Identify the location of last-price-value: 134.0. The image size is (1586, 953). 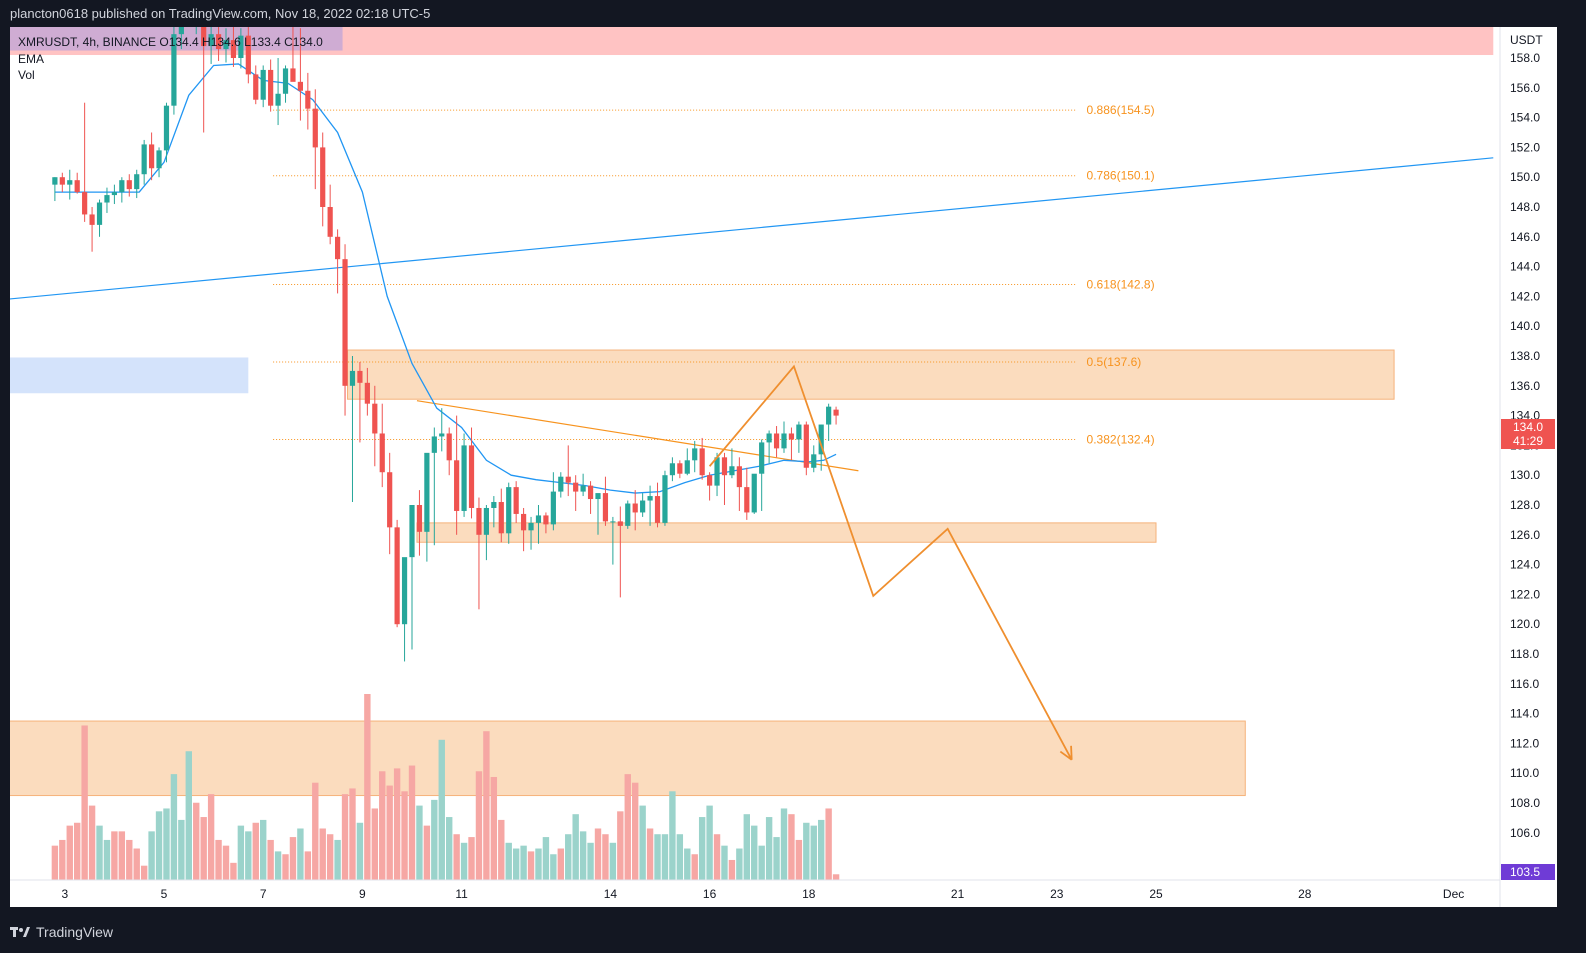
(1528, 427).